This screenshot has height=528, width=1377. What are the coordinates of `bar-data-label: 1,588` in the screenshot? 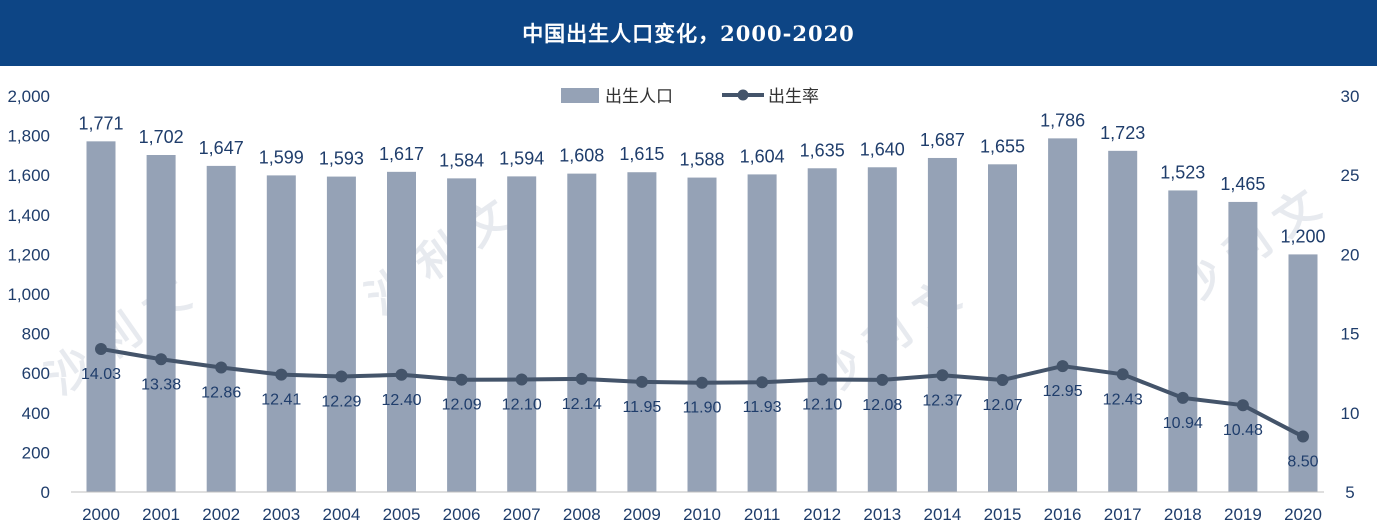 It's located at (701, 160).